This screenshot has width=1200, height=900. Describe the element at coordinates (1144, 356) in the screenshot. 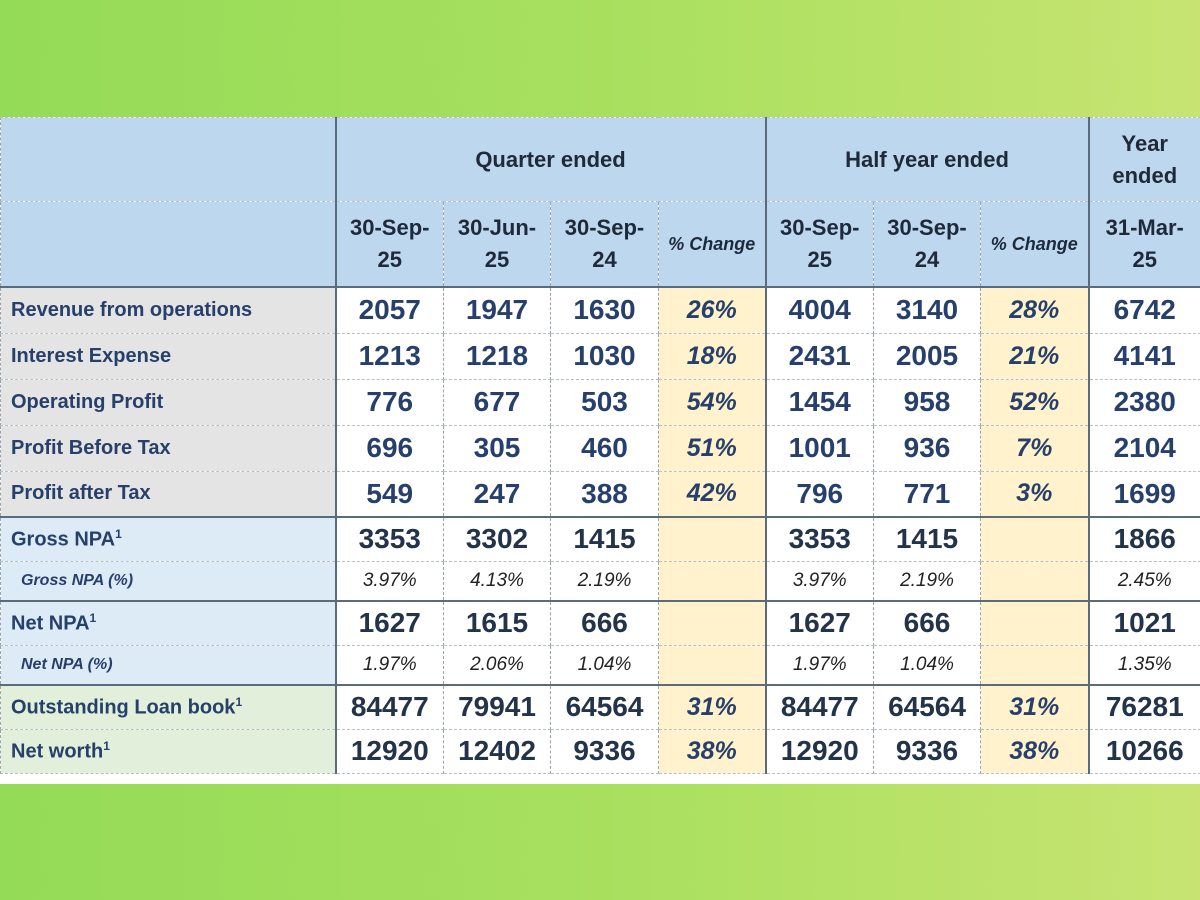

I see `value-cell: 4141` at that location.